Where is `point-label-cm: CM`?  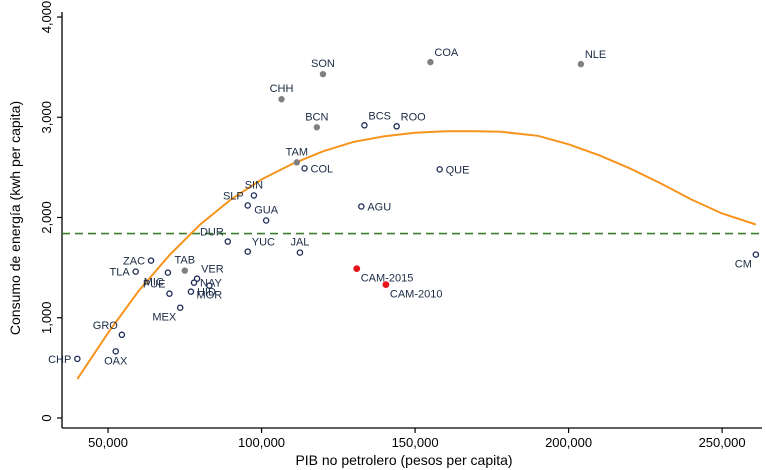
point-label-cm: CM is located at coordinates (743, 265).